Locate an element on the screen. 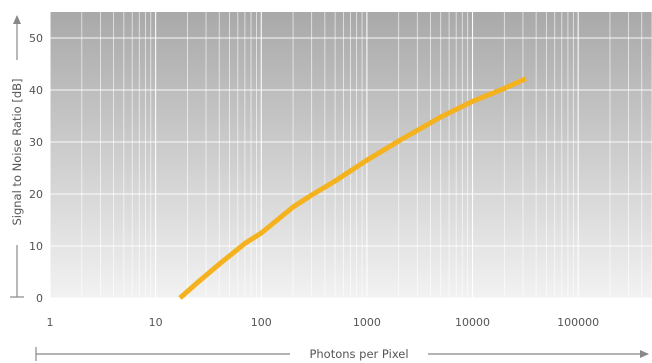 This screenshot has width=652, height=363. x-tick-label: 1000 is located at coordinates (367, 322).